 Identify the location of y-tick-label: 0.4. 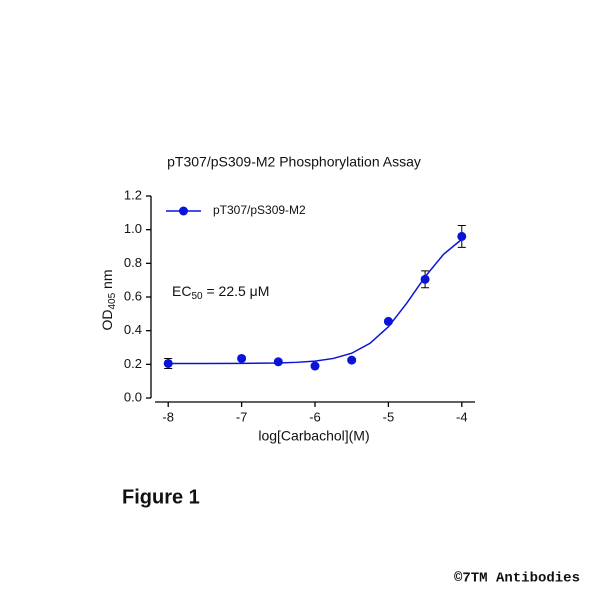
(133, 329).